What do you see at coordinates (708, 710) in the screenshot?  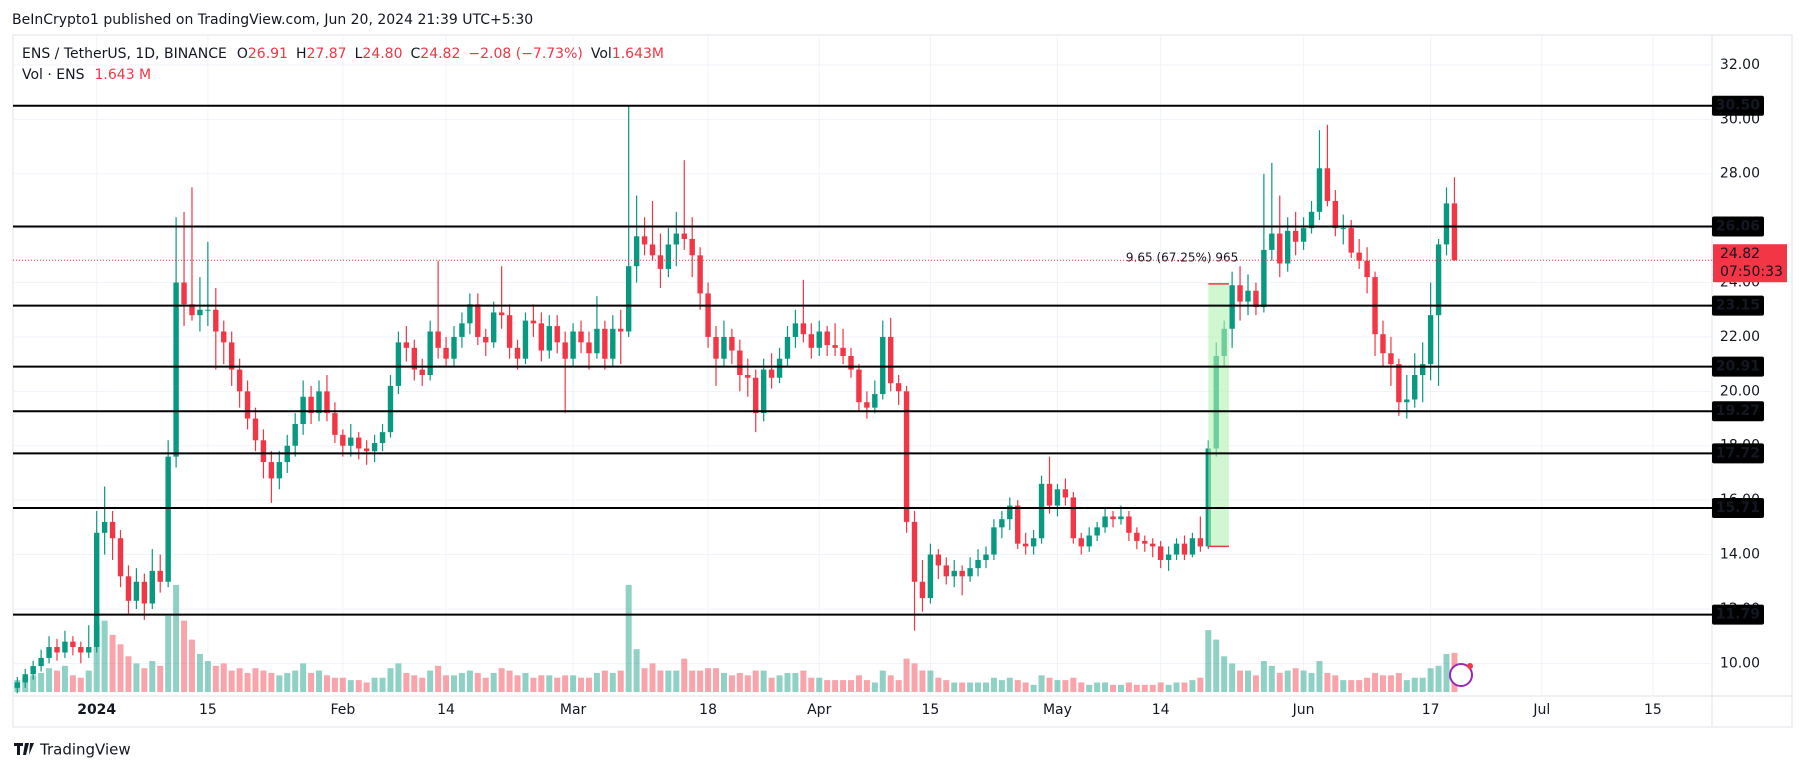 I see `x-tick-label: 18` at bounding box center [708, 710].